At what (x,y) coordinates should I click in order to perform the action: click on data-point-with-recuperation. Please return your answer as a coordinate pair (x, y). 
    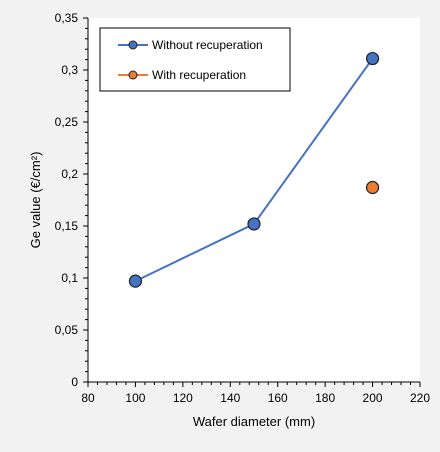
    Looking at the image, I should click on (372, 187).